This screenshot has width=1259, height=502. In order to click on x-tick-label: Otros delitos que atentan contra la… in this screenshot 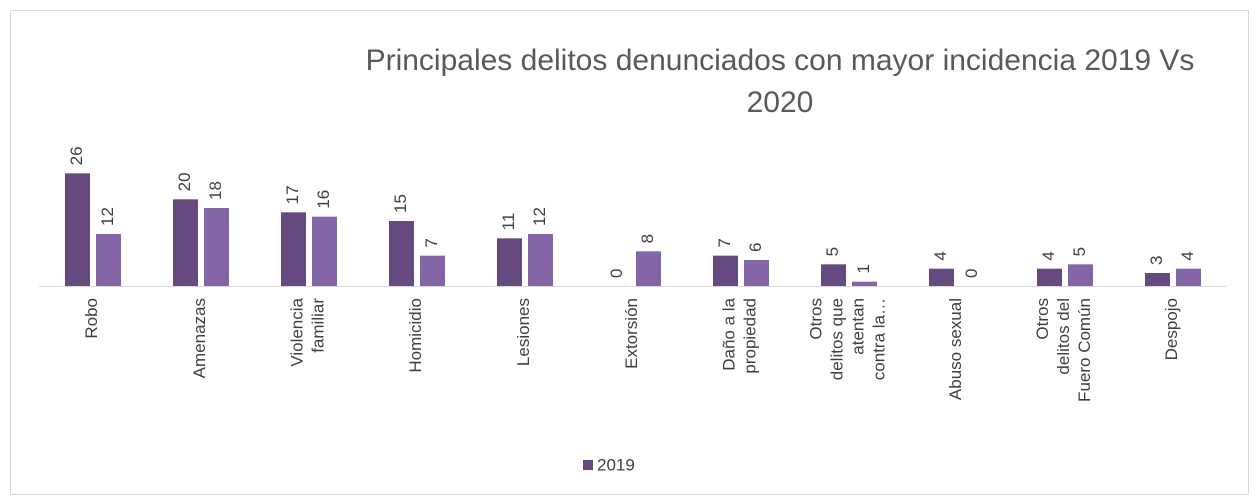, I will do `click(848, 339)`.